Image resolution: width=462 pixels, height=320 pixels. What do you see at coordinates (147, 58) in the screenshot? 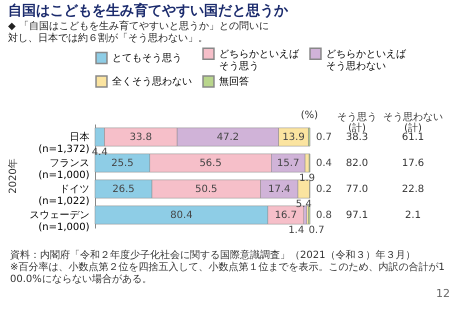
I see `legend-label: とてもそう思う` at bounding box center [147, 58].